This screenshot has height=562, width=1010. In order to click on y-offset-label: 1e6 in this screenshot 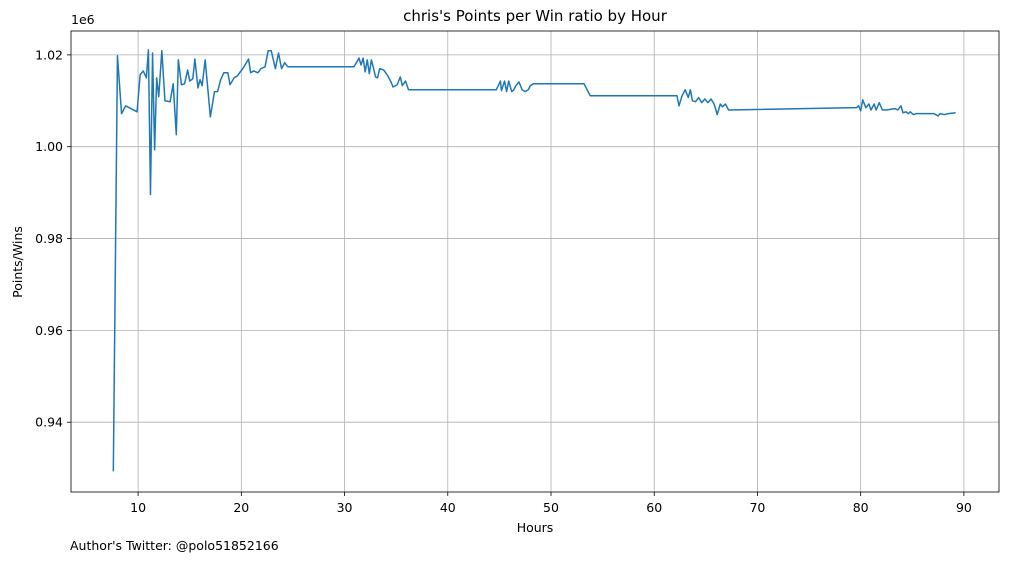, I will do `click(83, 19)`.